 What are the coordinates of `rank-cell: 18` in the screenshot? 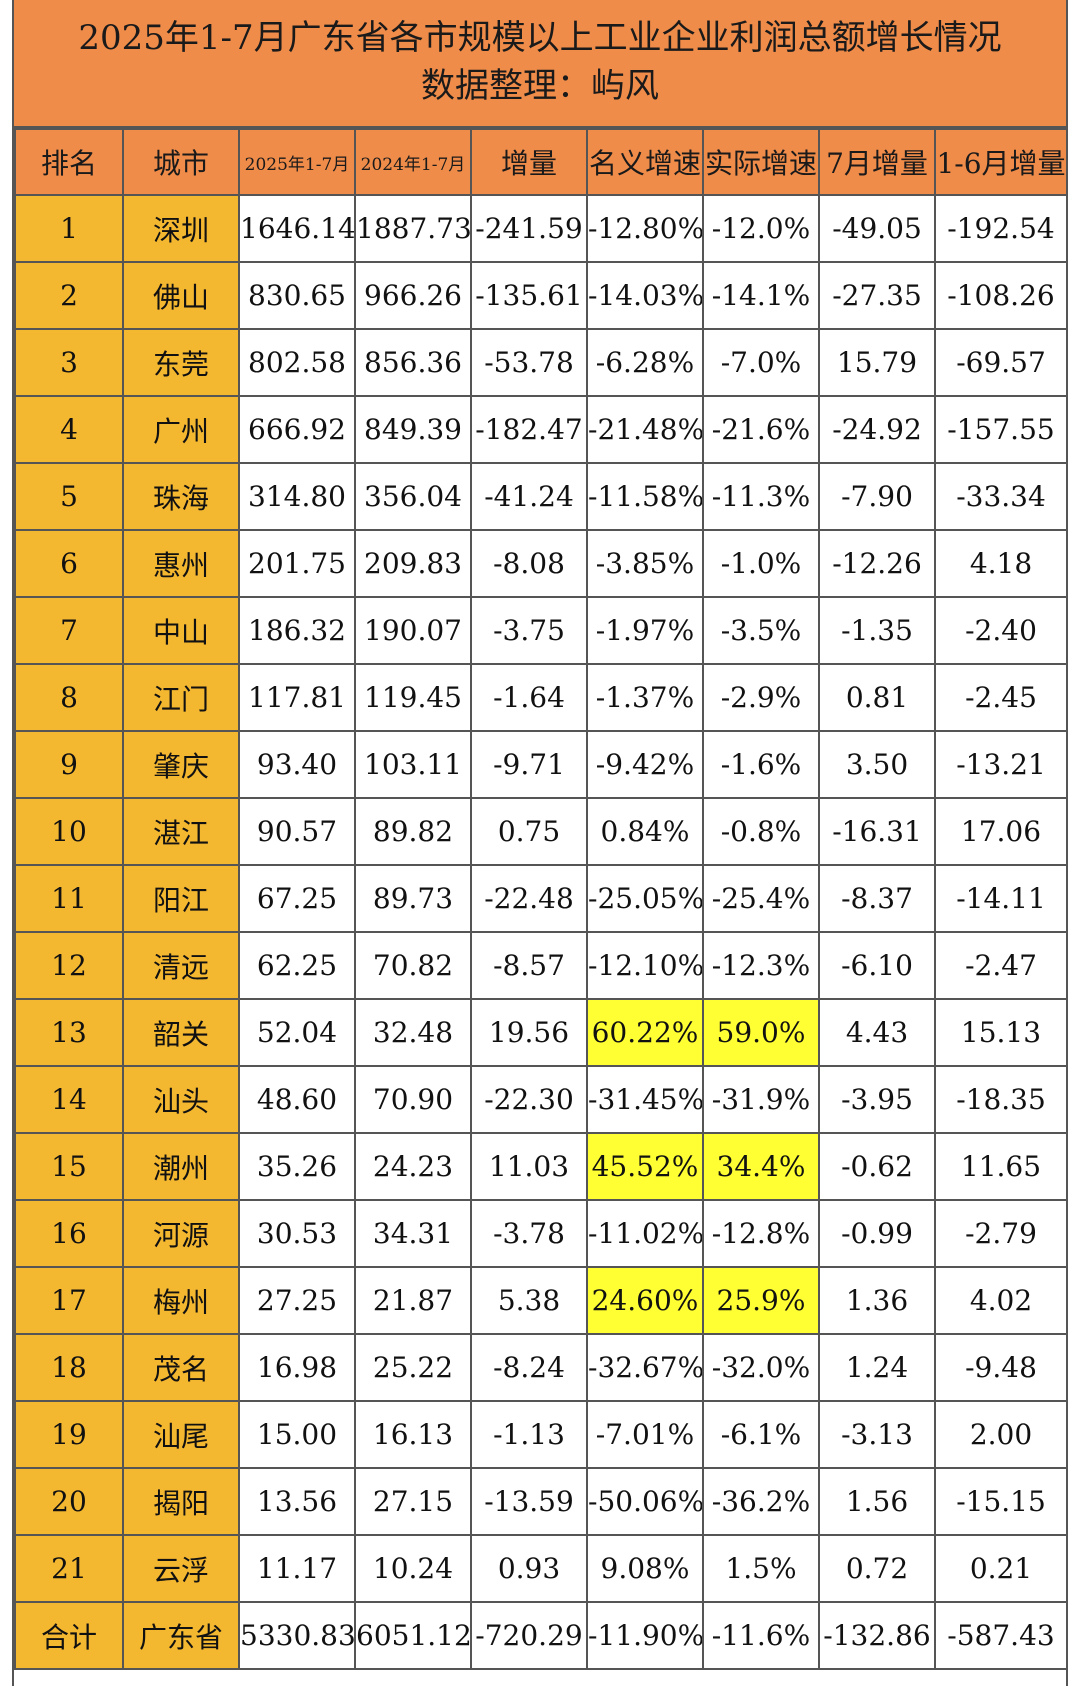 It's located at (69, 1367).